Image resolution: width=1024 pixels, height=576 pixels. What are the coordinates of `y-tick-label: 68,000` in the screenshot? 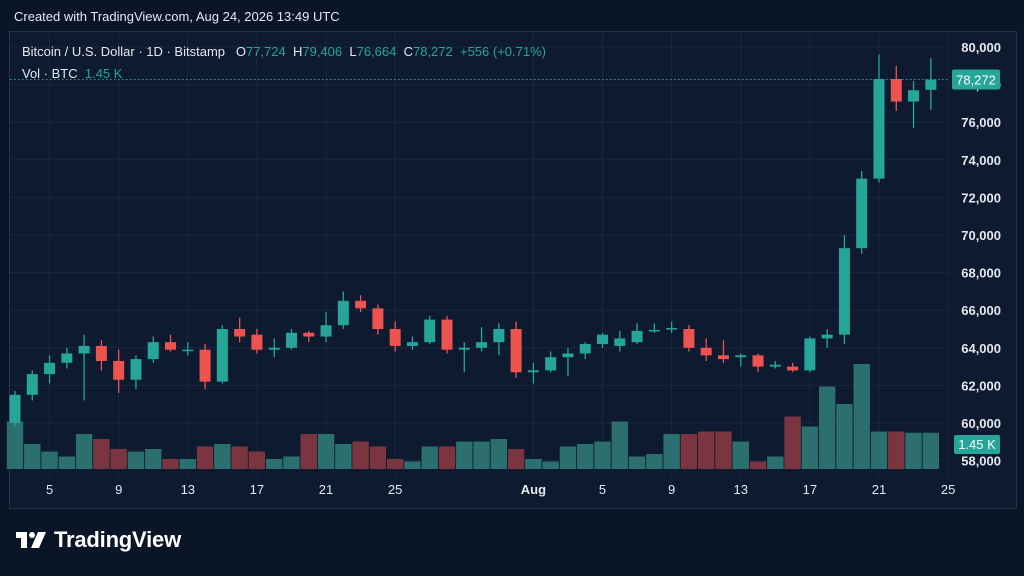 It's located at (981, 273).